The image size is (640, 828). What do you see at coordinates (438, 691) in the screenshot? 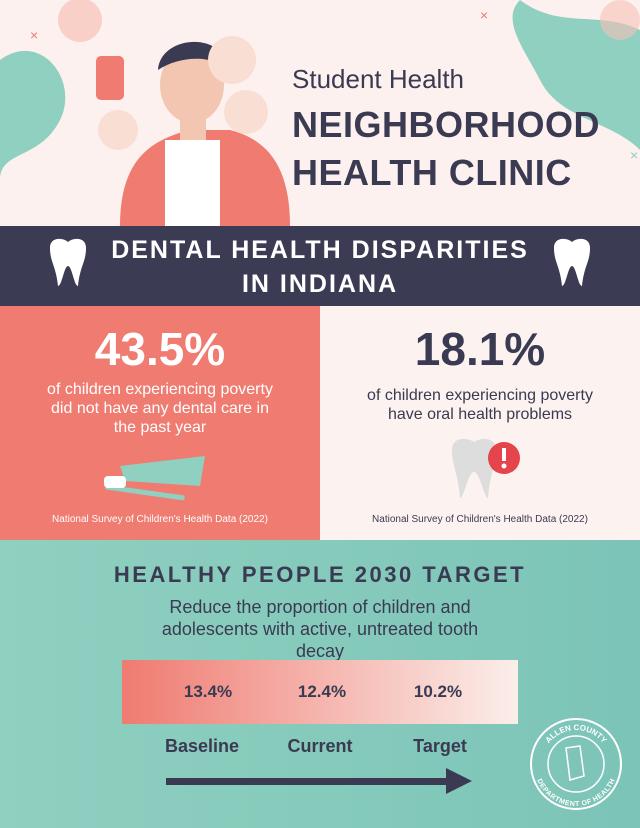
I see `target-value: 10.2%` at bounding box center [438, 691].